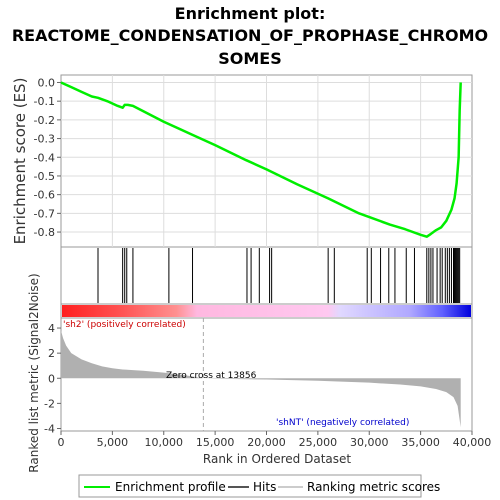  What do you see at coordinates (250, 58) in the screenshot?
I see `plot-title-line-3: SOMES` at bounding box center [250, 58].